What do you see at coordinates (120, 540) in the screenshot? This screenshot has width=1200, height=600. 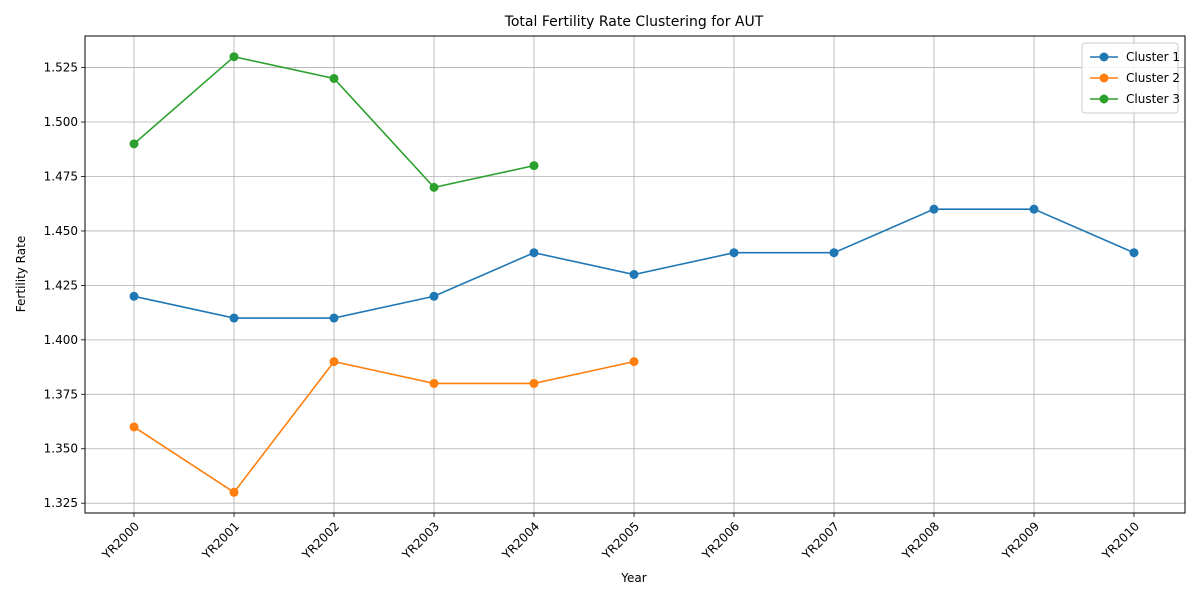 I see `x-tick-label: YR2000` at bounding box center [120, 540].